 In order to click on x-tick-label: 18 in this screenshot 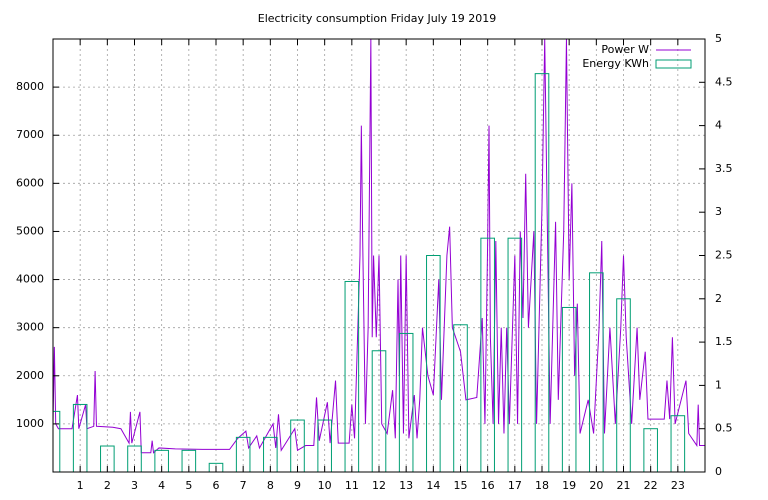, I will do `click(542, 485)`.